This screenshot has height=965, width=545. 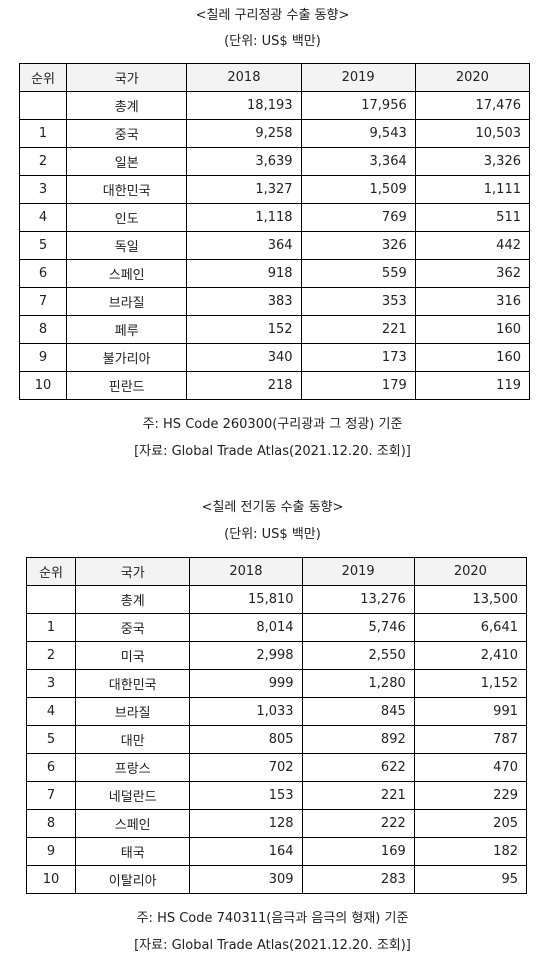 I want to click on year-2018-cell: 218, so click(x=244, y=385).